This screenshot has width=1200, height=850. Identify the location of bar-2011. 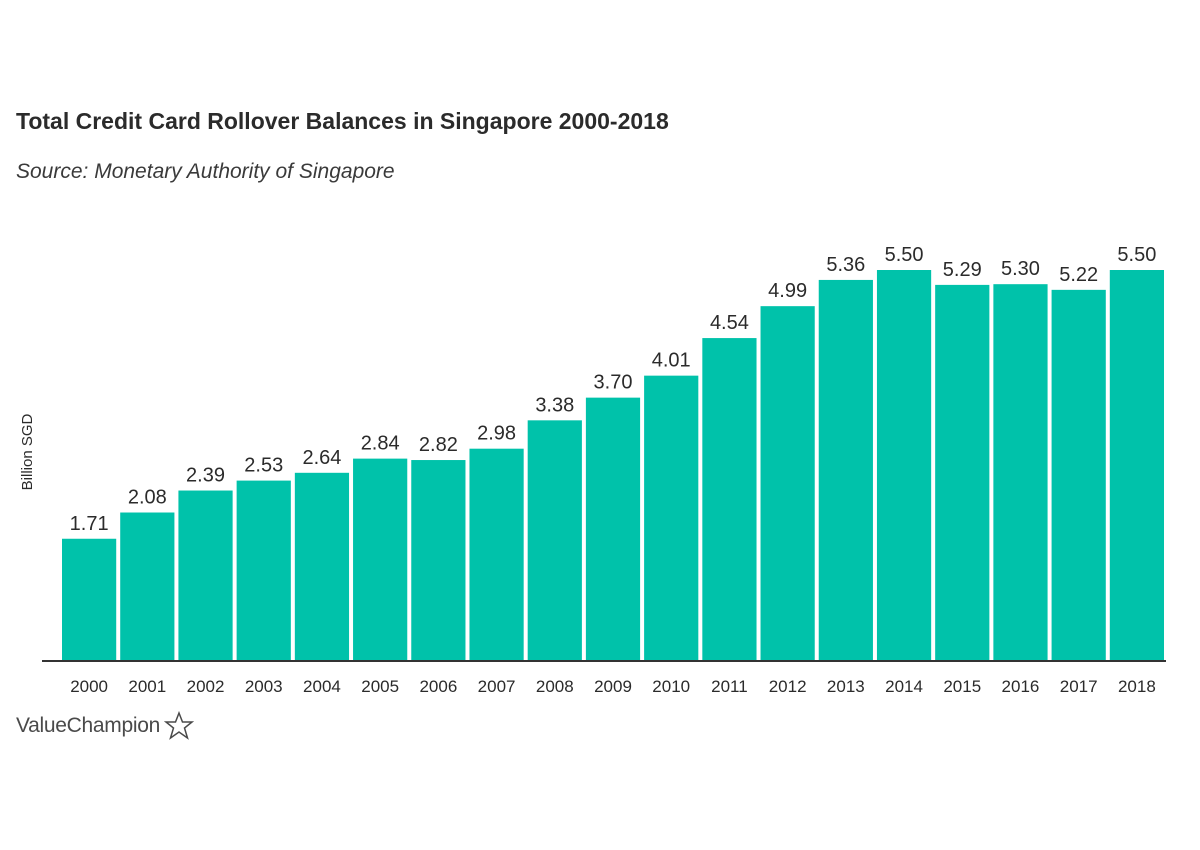
(729, 499).